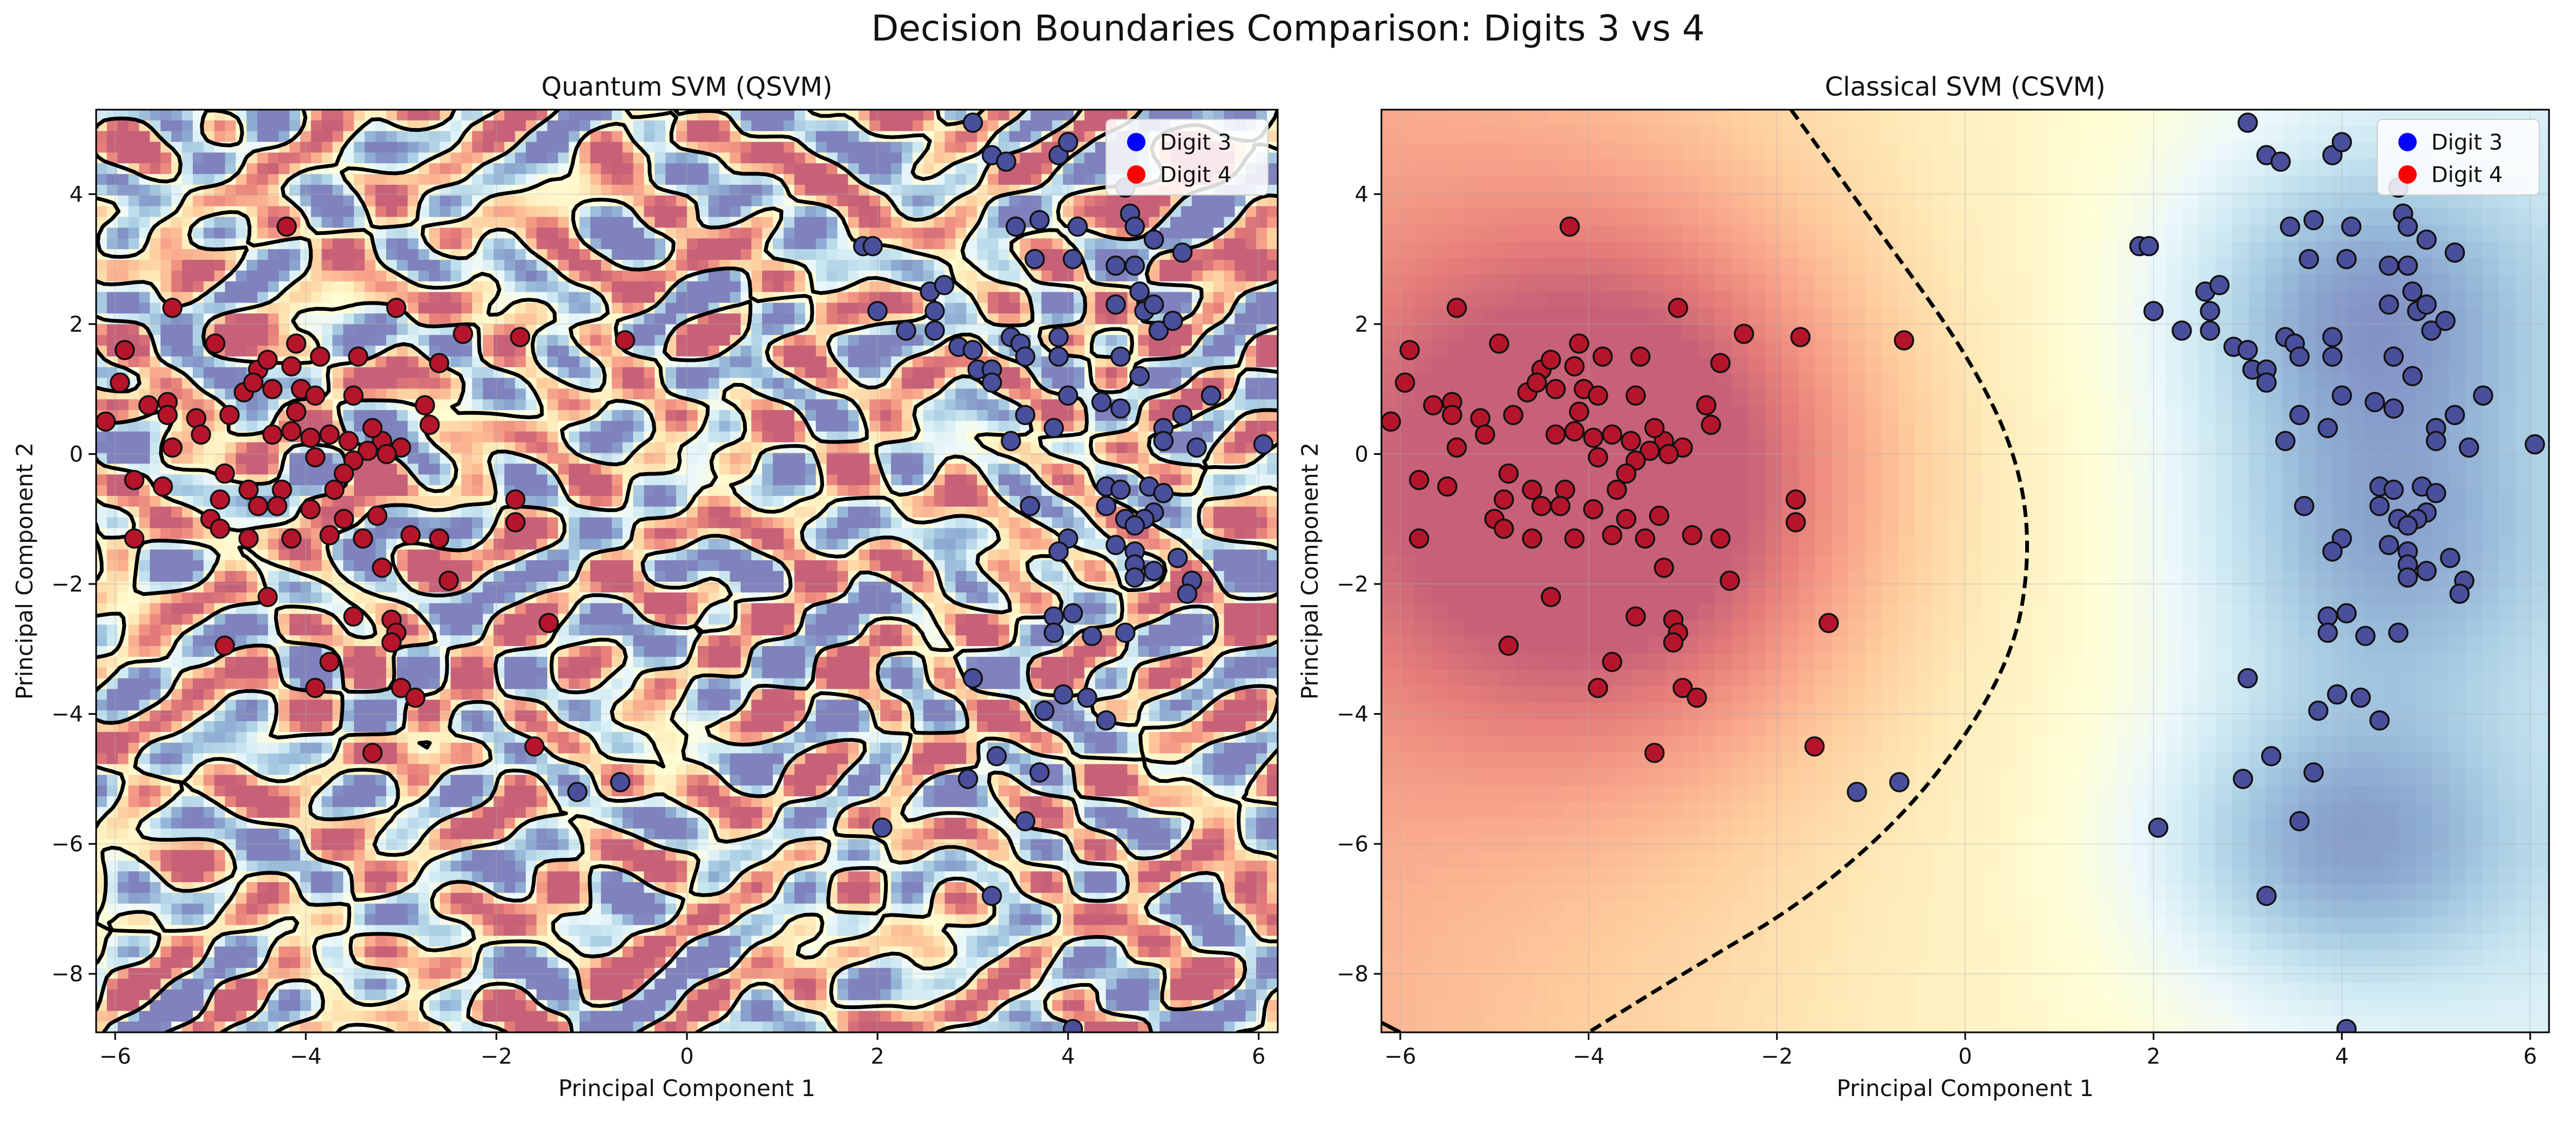 The image size is (2576, 1122). Describe the element at coordinates (1965, 1088) in the screenshot. I see `x-axis-label: Principal Component 1` at that location.